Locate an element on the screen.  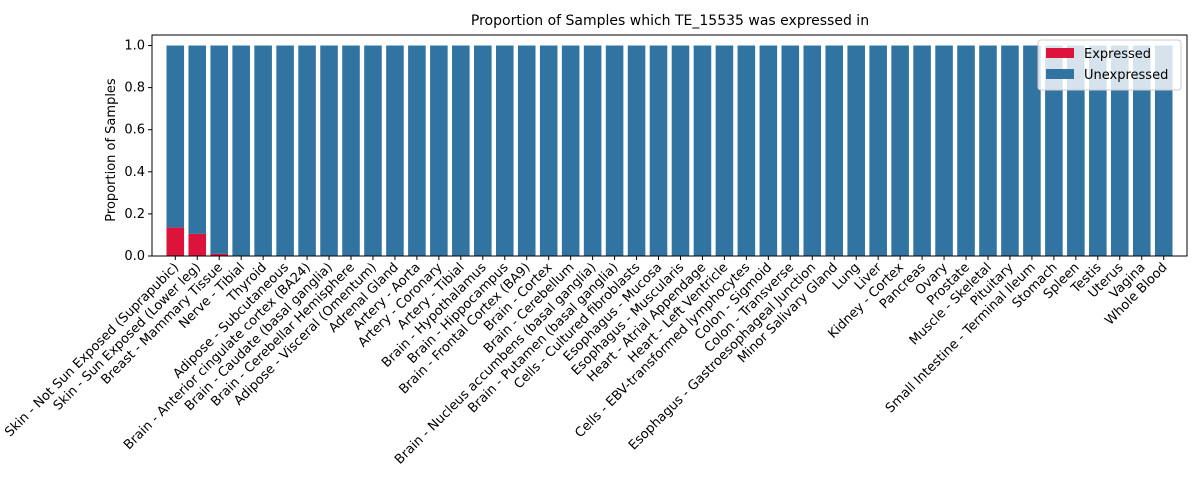
legend: Expressed Unexpressed is located at coordinates (1109, 65).